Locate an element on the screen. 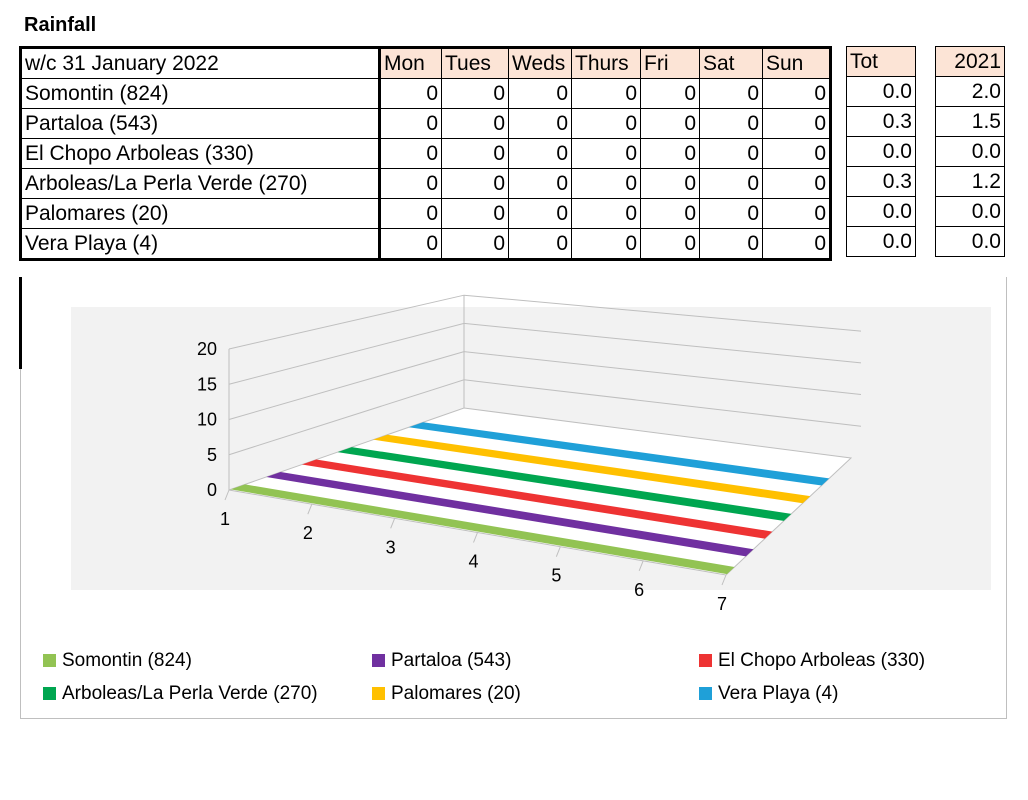  week-label: w/c 31 January 2022 is located at coordinates (200, 62).